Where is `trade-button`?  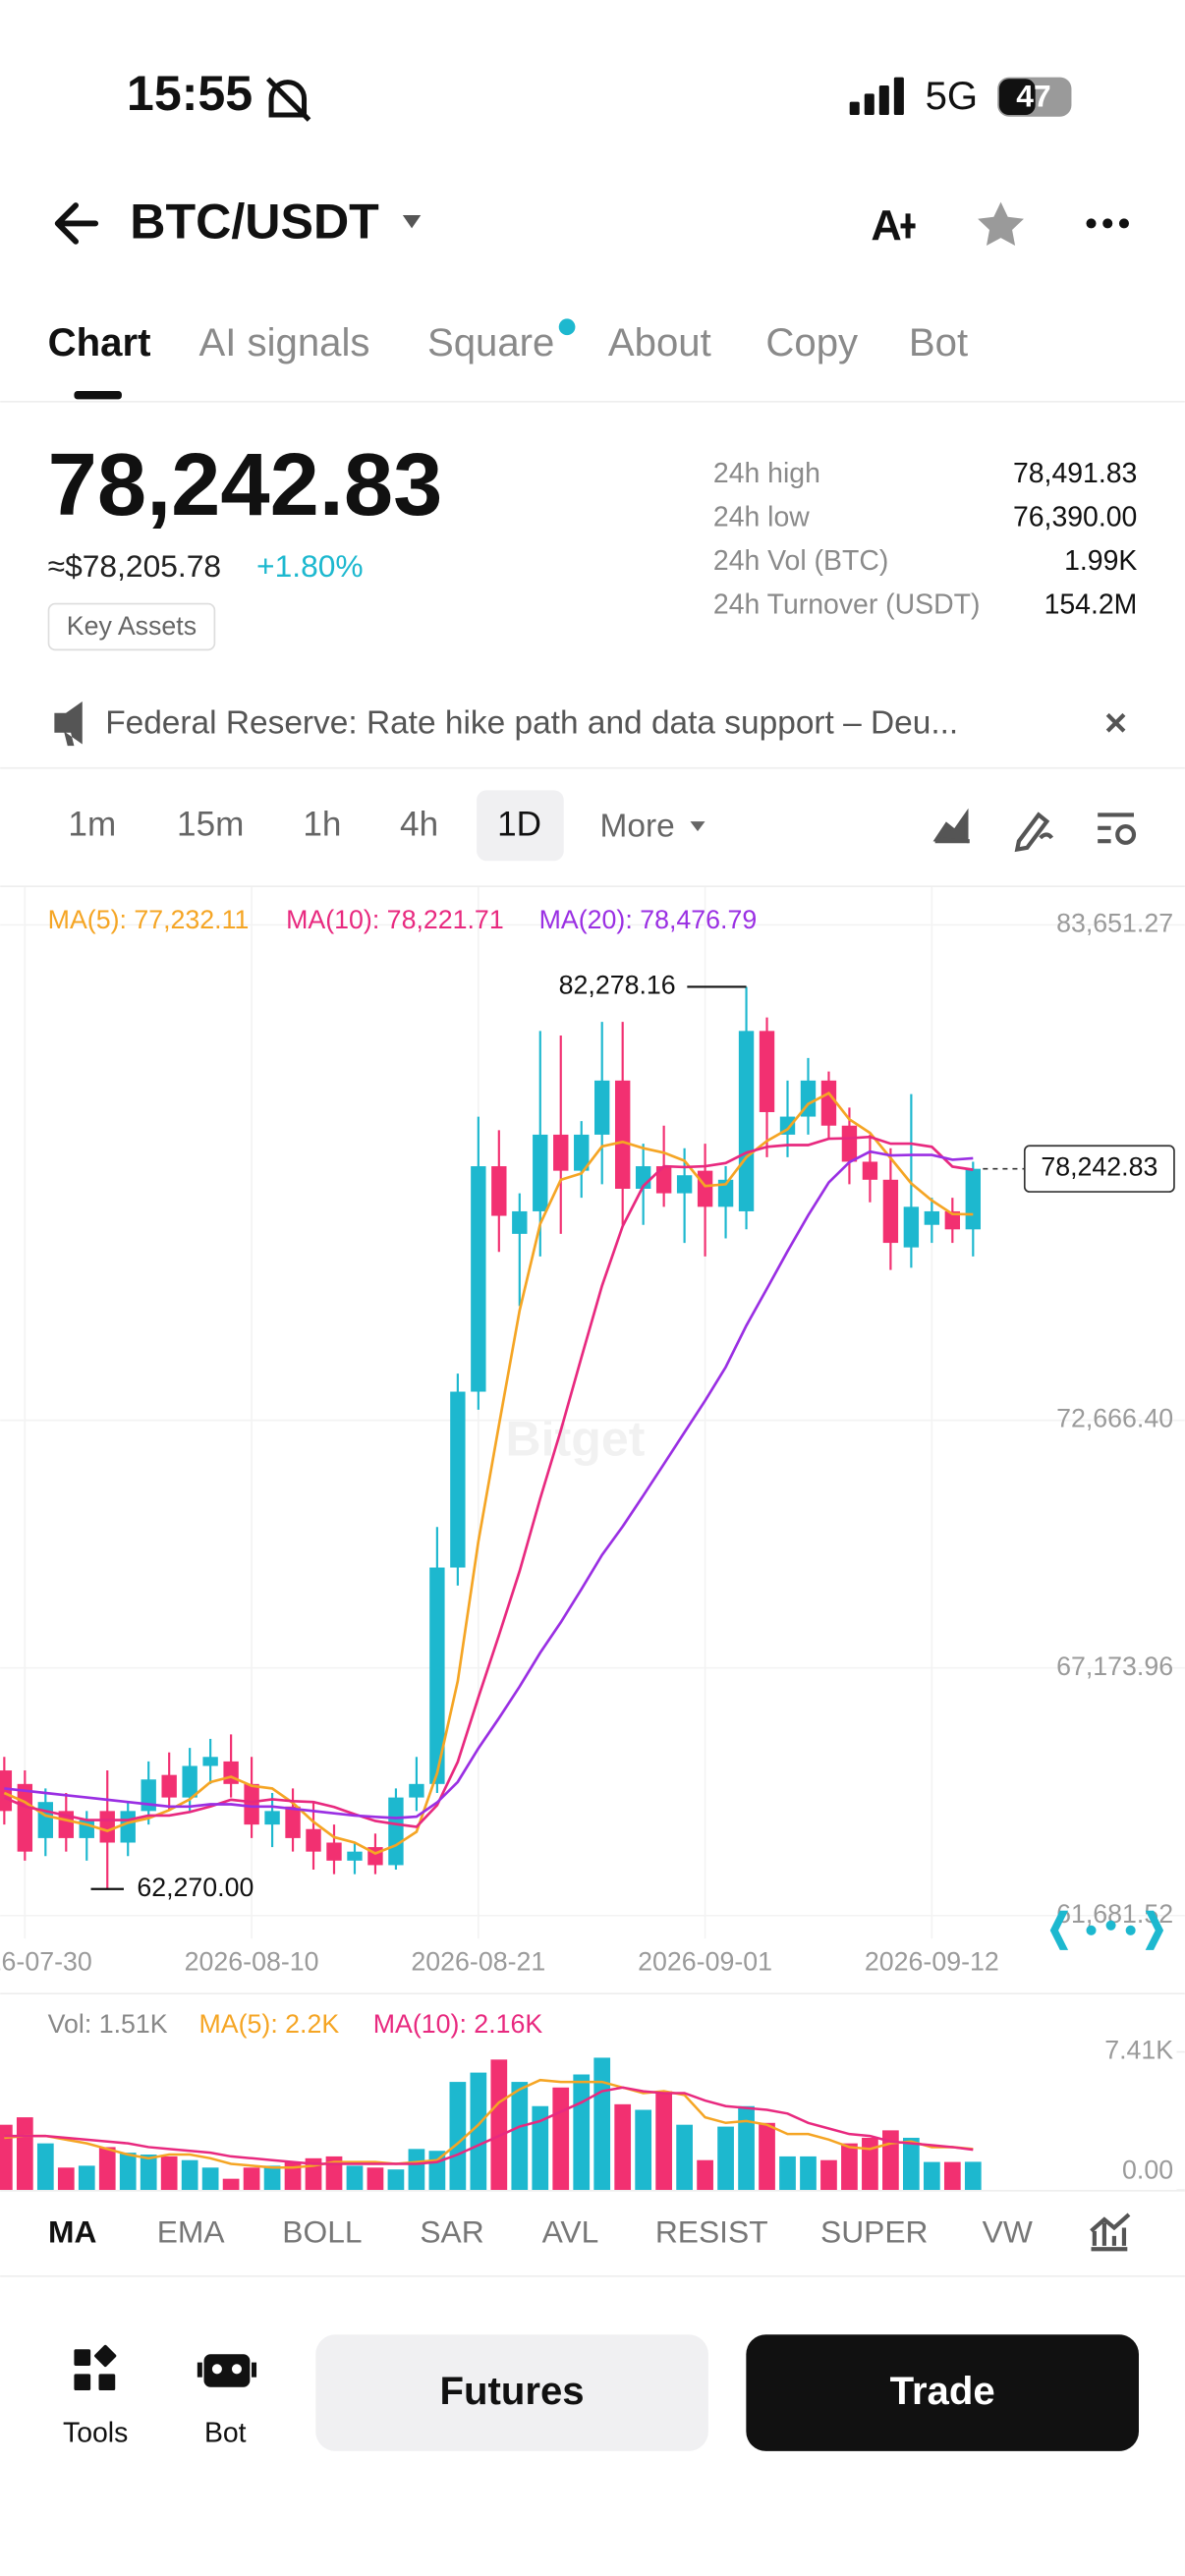
trade-button is located at coordinates (943, 2392).